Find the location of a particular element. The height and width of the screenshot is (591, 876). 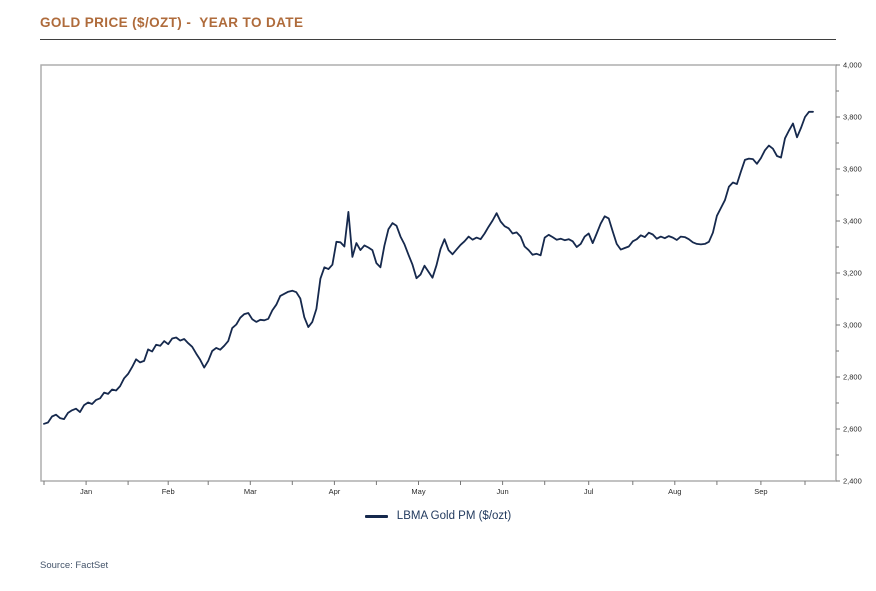

y-axis-label: 3,000 is located at coordinates (852, 325).